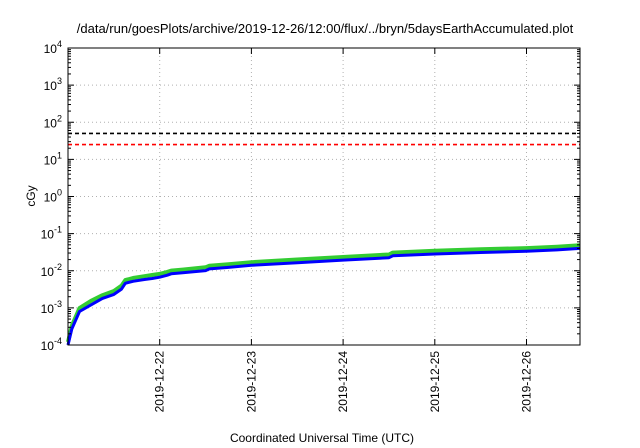 The height and width of the screenshot is (448, 640). I want to click on x-tick-label: 2019-12-22, so click(160, 382).